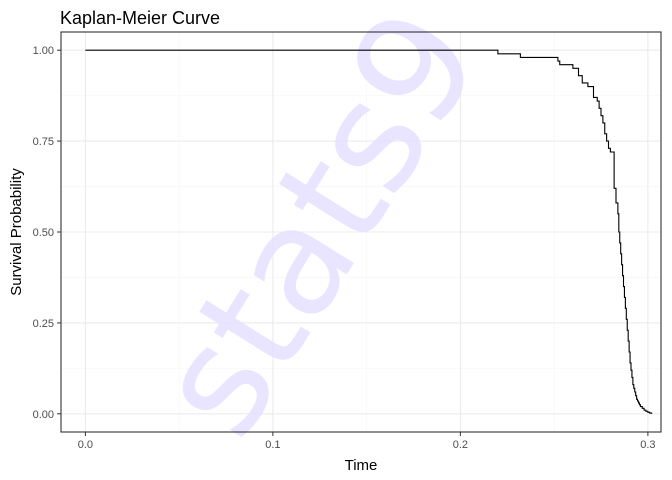 The width and height of the screenshot is (672, 480). Describe the element at coordinates (85, 445) in the screenshot. I see `x-tick-label: 0.0` at that location.